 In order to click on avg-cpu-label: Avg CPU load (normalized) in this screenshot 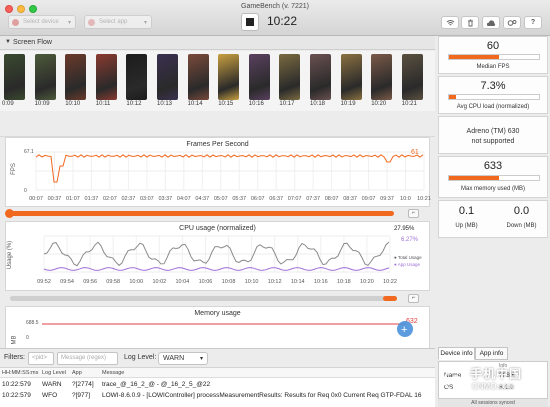, I will do `click(493, 107)`.